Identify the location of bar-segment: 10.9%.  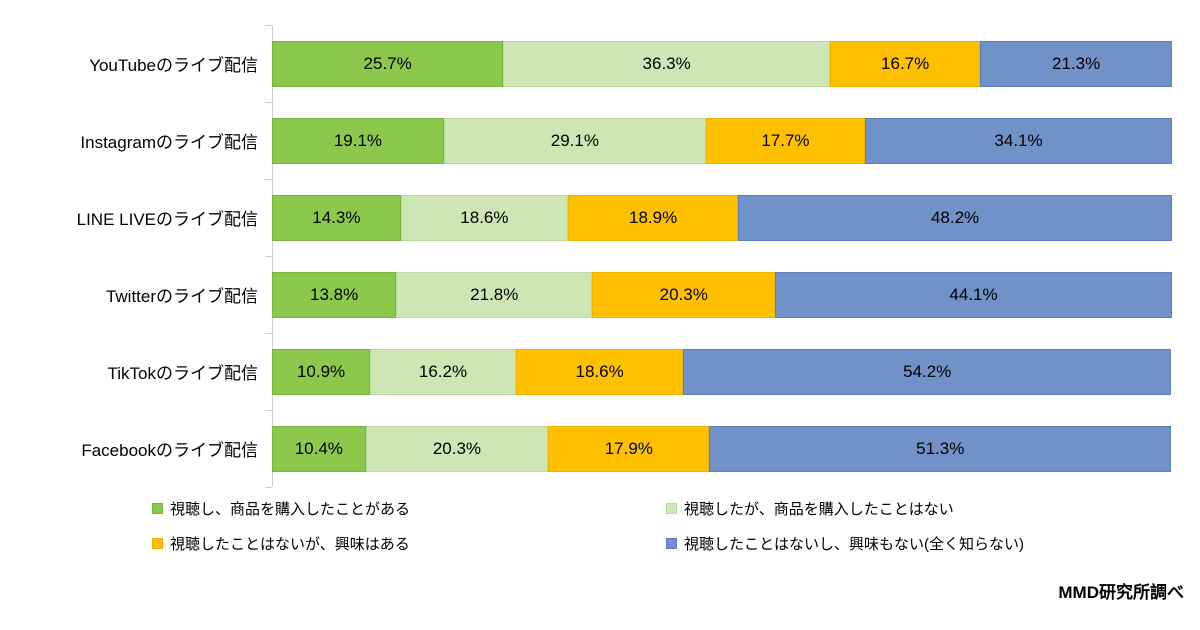
(321, 371).